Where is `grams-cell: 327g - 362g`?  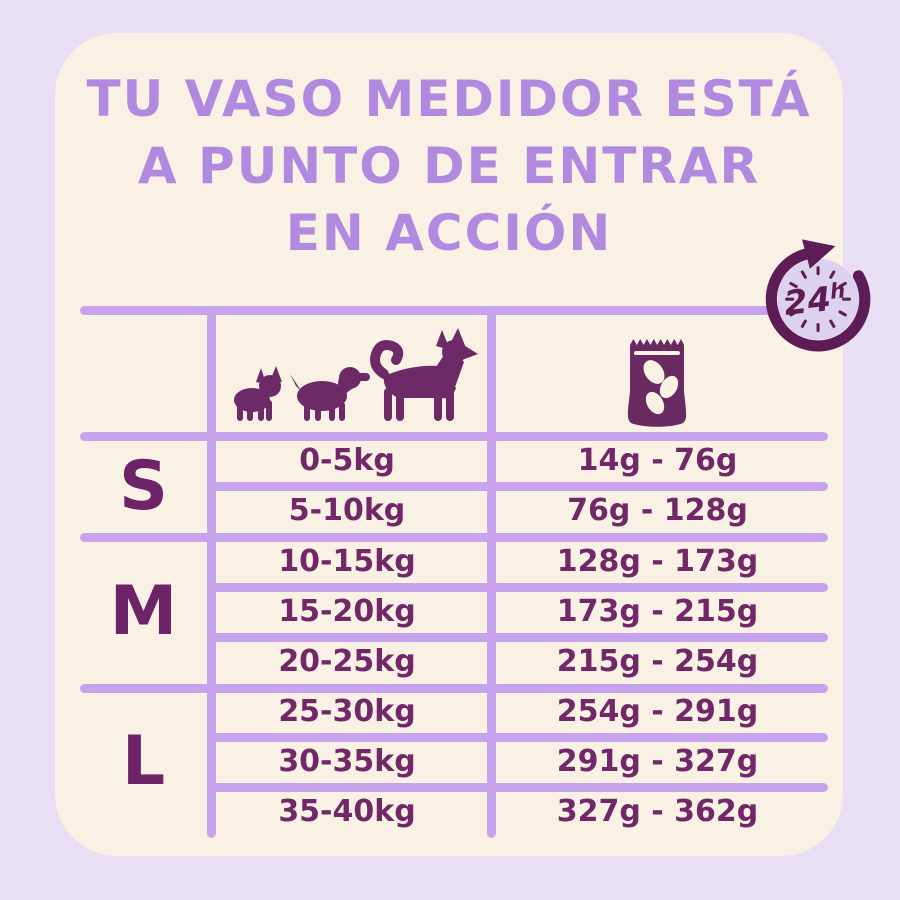
grams-cell: 327g - 362g is located at coordinates (657, 811).